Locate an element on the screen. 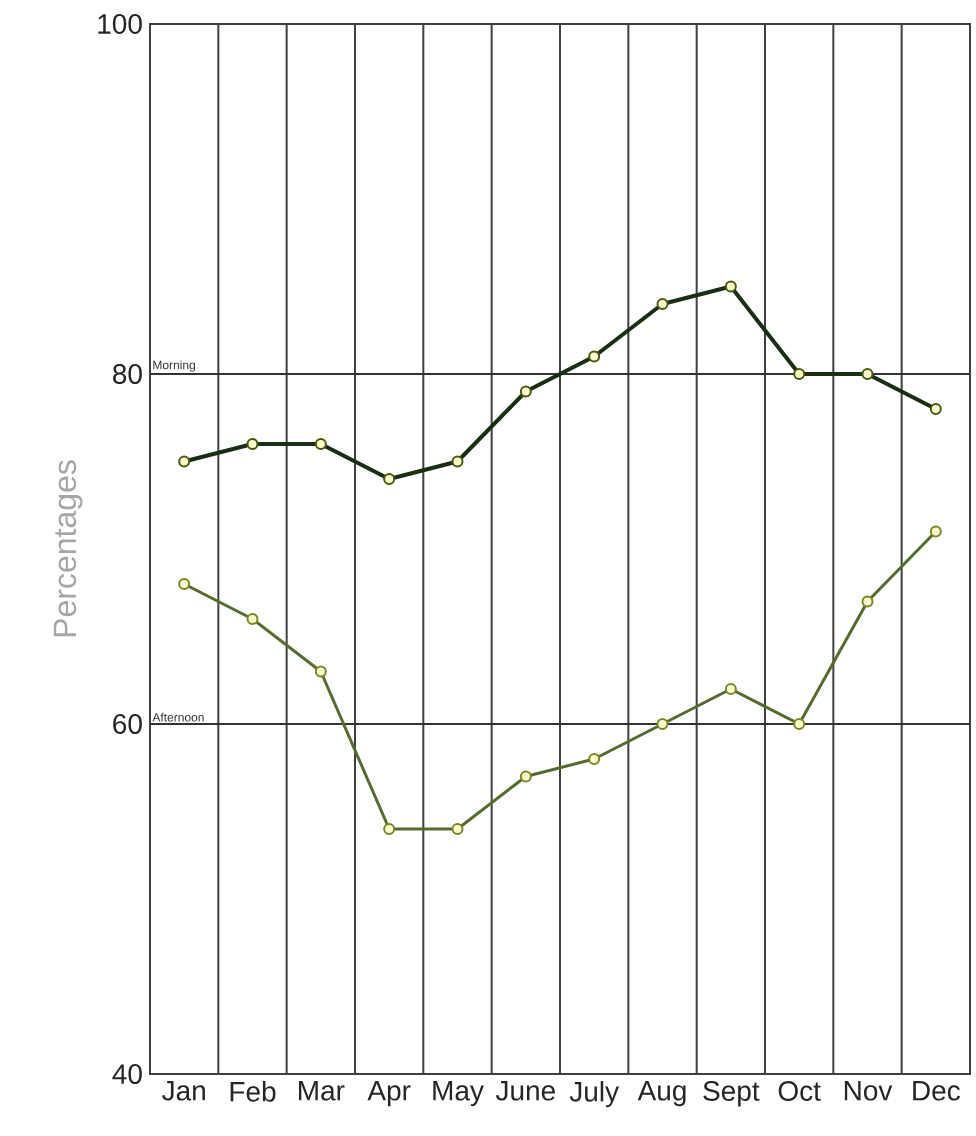  x-tick-label: June is located at coordinates (525, 1091).